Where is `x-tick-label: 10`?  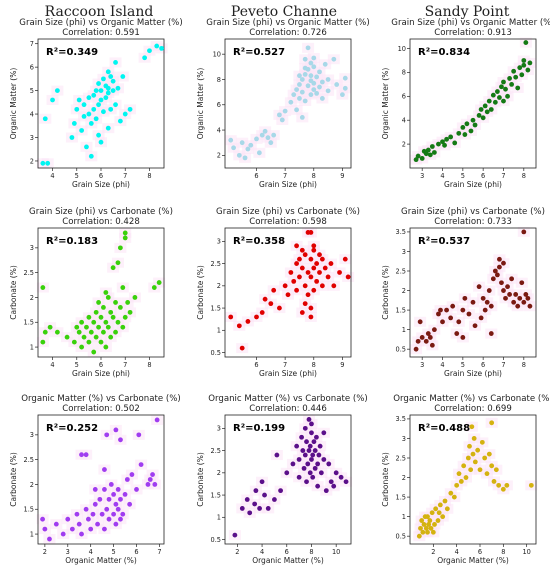 x-tick-label: 10 is located at coordinates (336, 552).